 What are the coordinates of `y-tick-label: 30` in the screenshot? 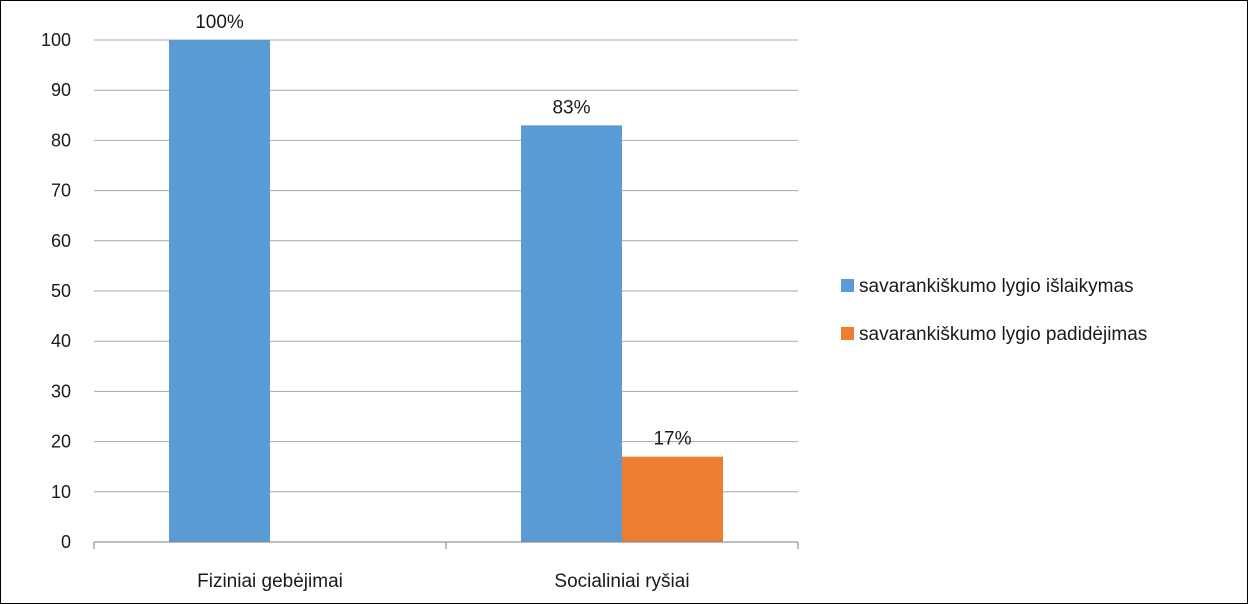 It's located at (61, 391).